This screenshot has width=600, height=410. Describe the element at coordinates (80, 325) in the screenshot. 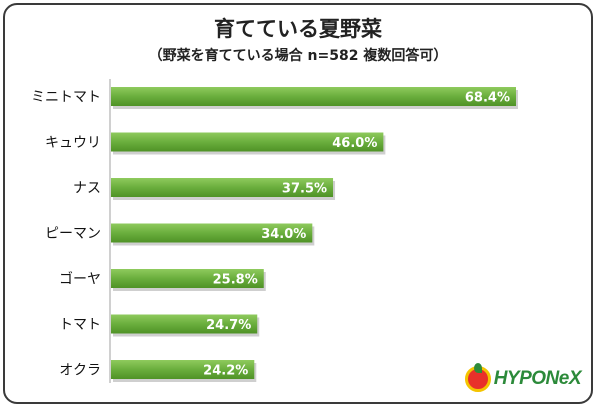

I see `category-label: トマト` at that location.